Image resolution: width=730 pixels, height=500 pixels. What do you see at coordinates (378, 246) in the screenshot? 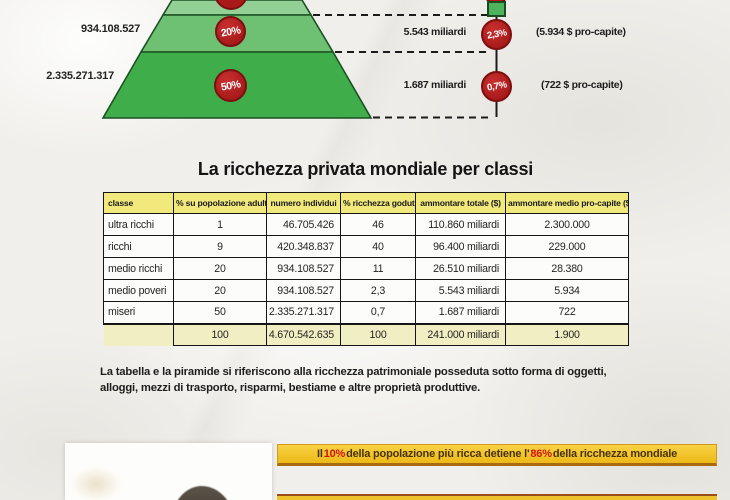
I see `cell-pct-ricchezza: 40` at bounding box center [378, 246].